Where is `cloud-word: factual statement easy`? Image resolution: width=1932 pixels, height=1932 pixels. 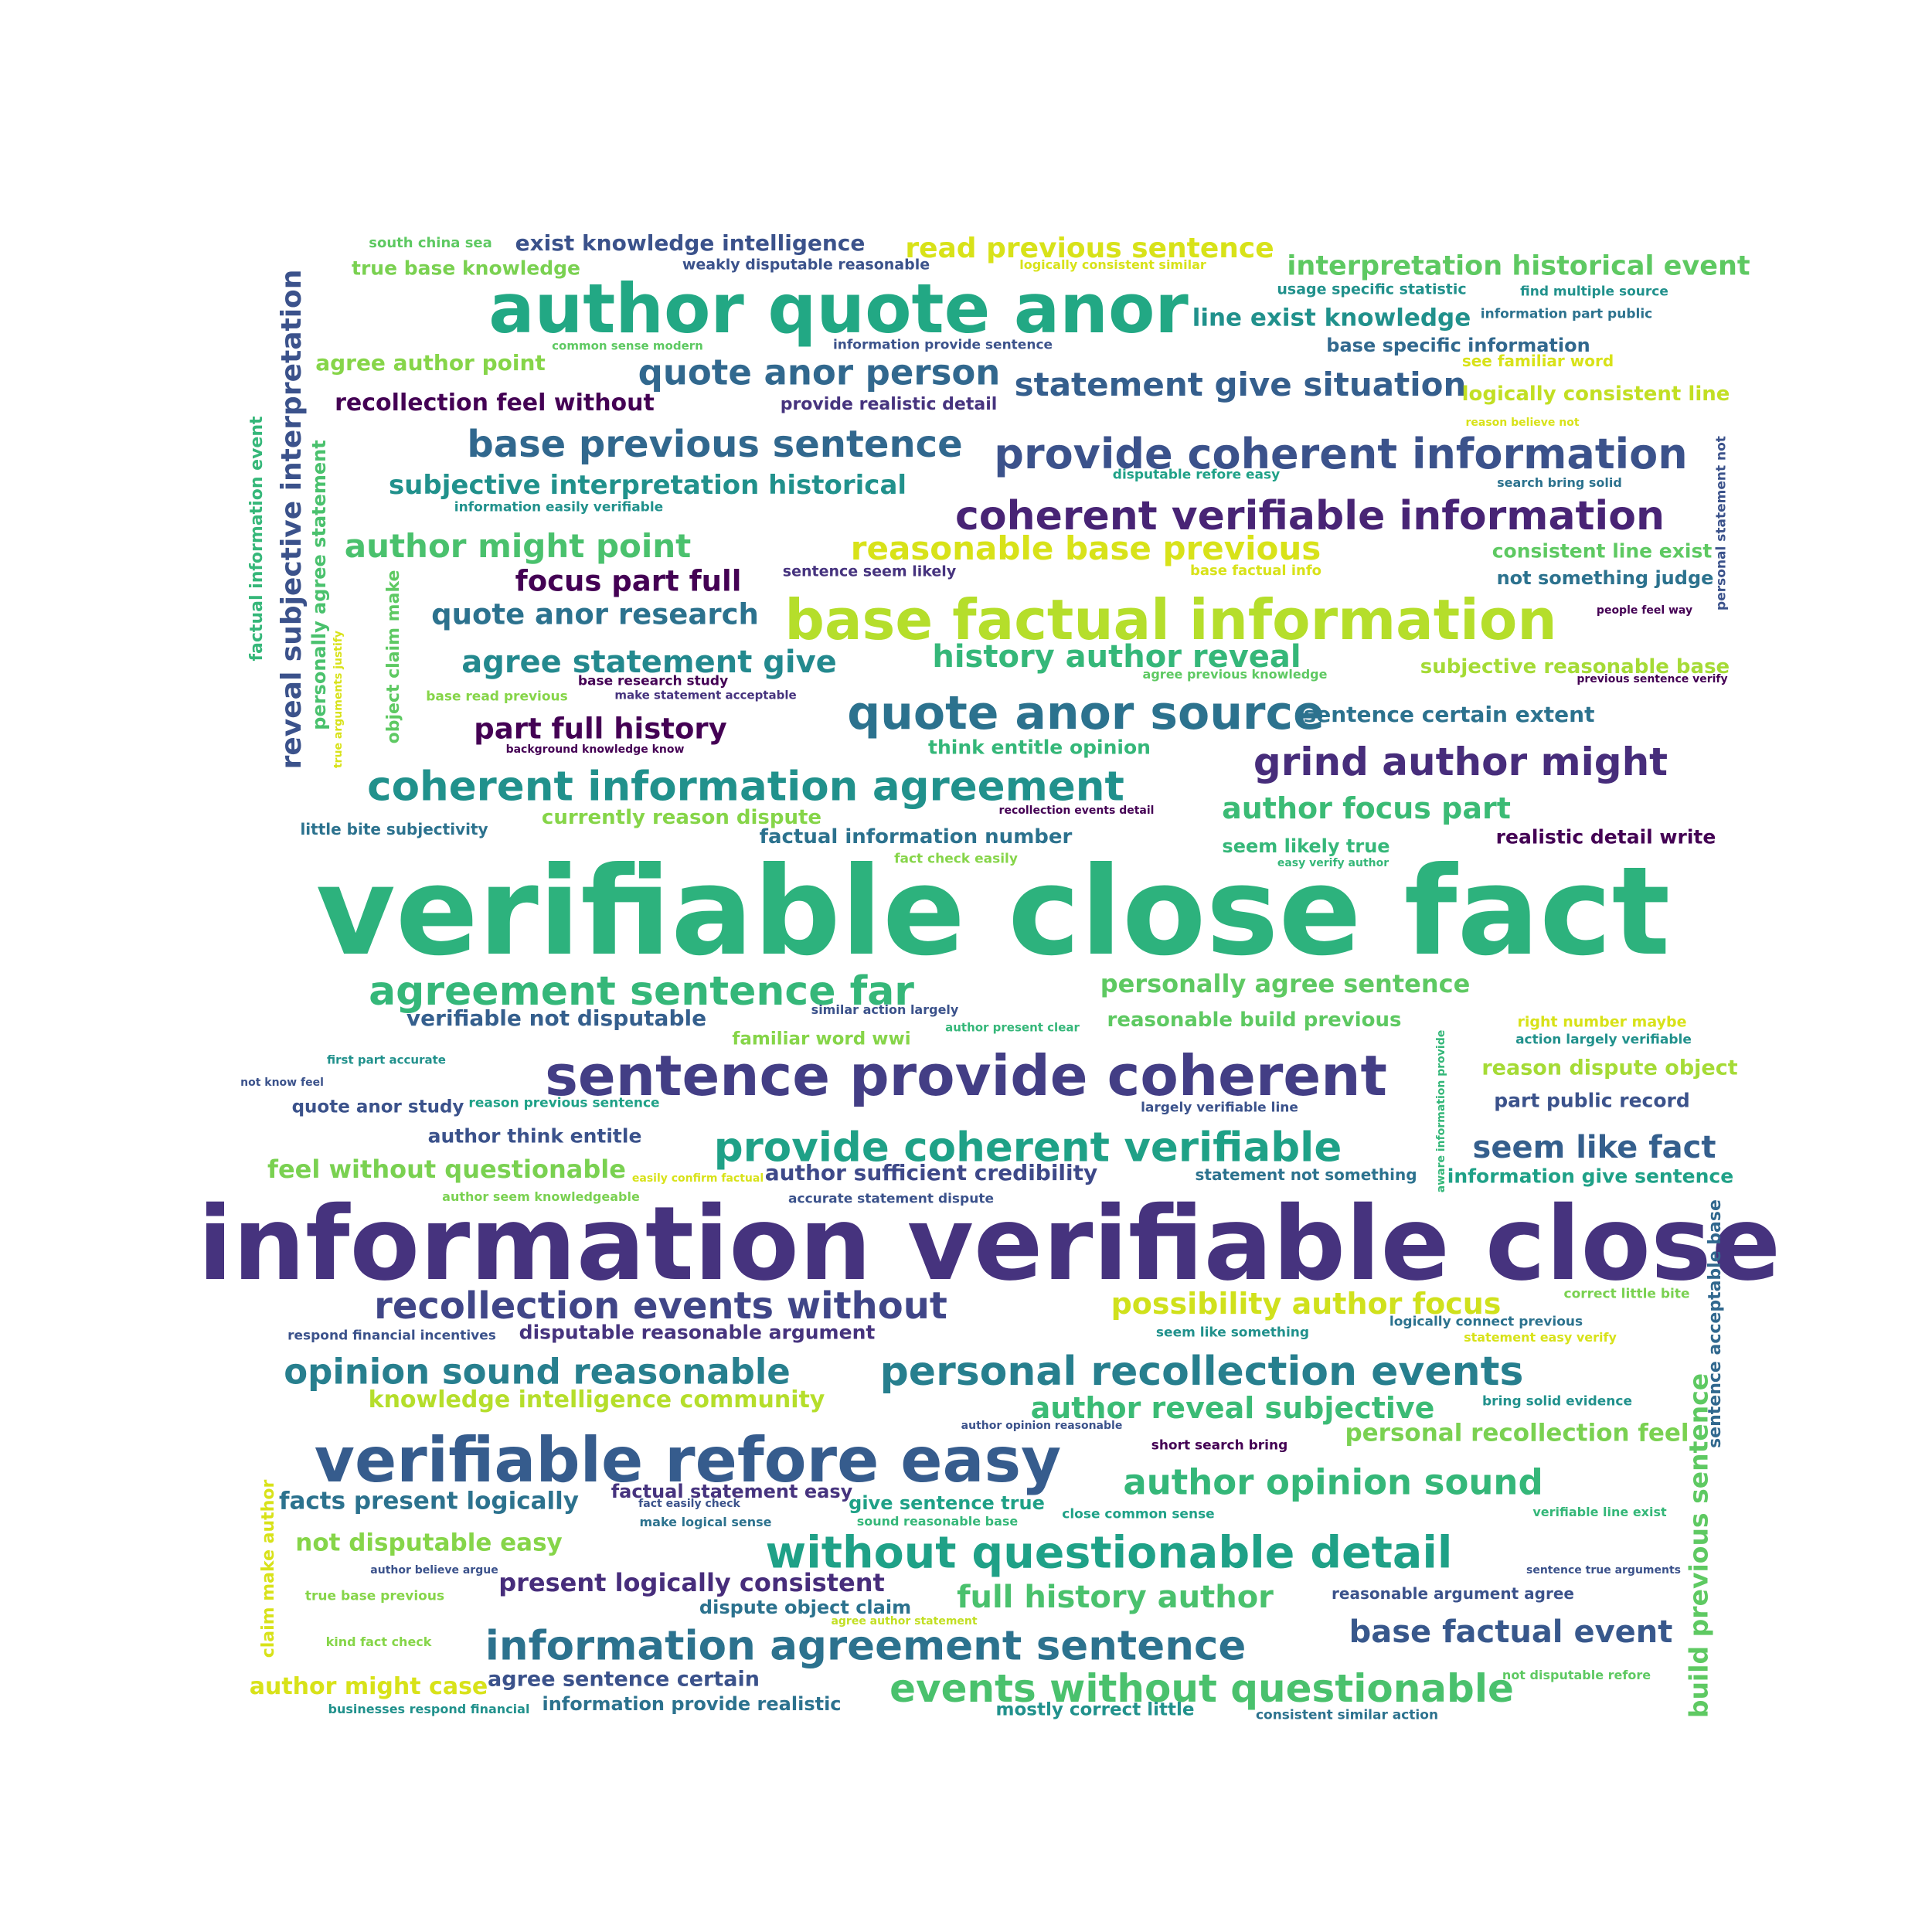 cloud-word: factual statement easy is located at coordinates (732, 1491).